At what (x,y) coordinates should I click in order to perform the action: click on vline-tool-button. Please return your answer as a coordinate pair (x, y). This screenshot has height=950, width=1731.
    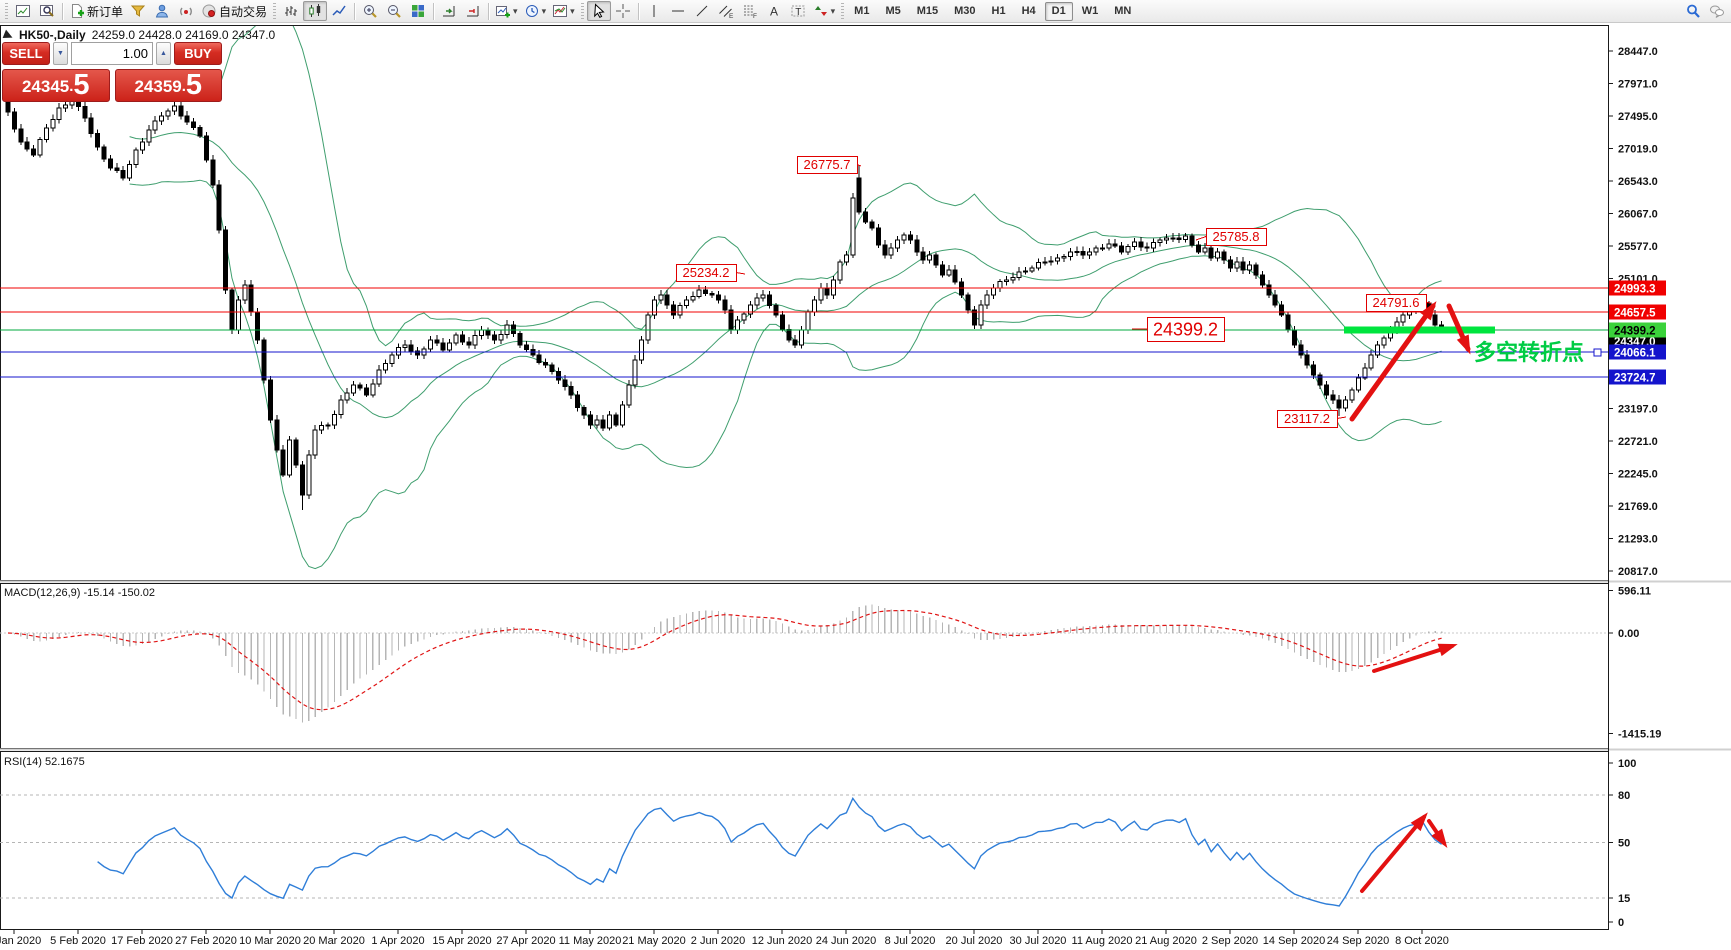
    Looking at the image, I should click on (654, 11).